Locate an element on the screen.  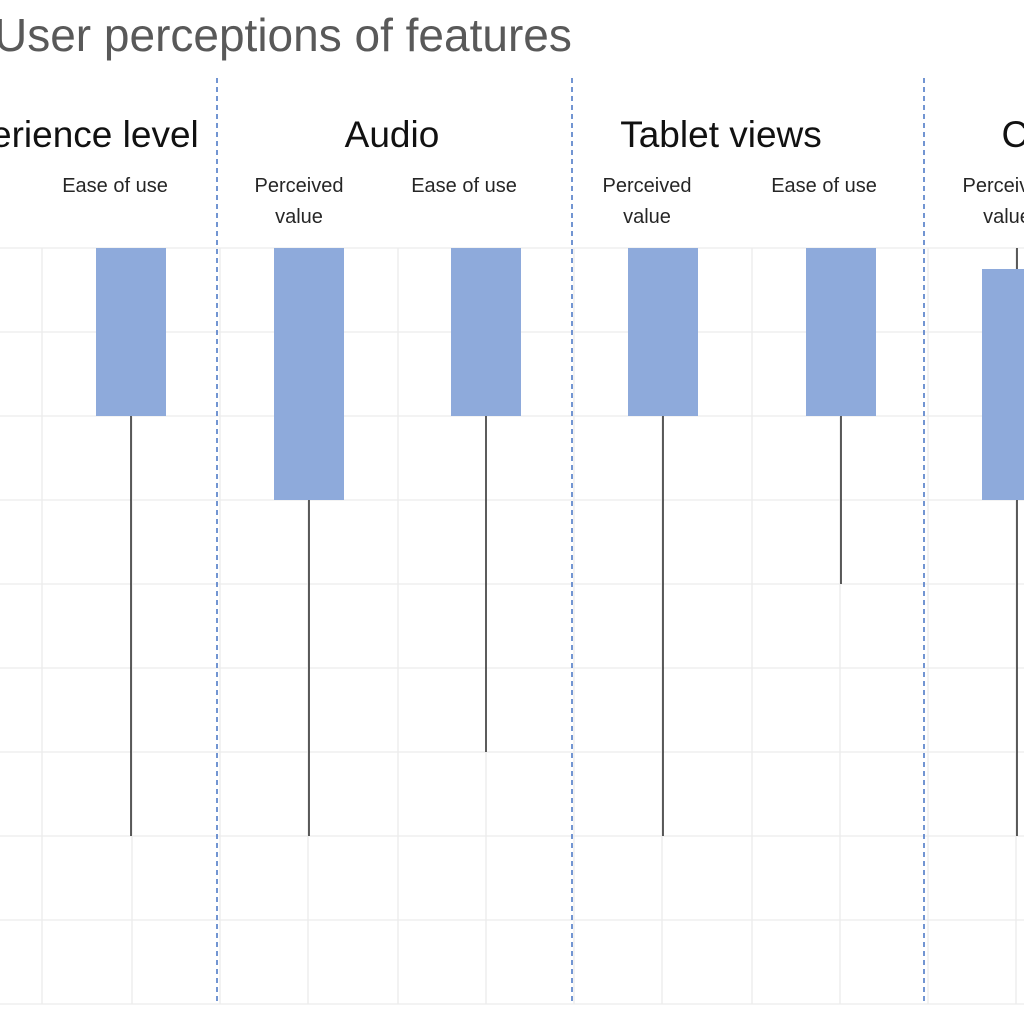
box-experience-level-ease-of-use is located at coordinates (131, 542).